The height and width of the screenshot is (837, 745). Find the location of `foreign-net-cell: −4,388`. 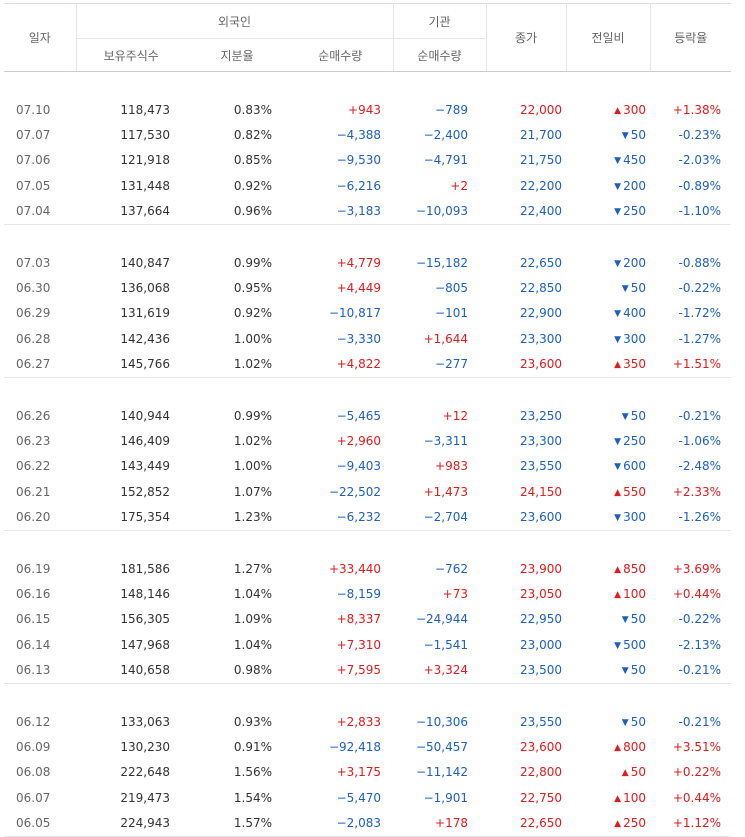

foreign-net-cell: −4,388 is located at coordinates (358, 135).